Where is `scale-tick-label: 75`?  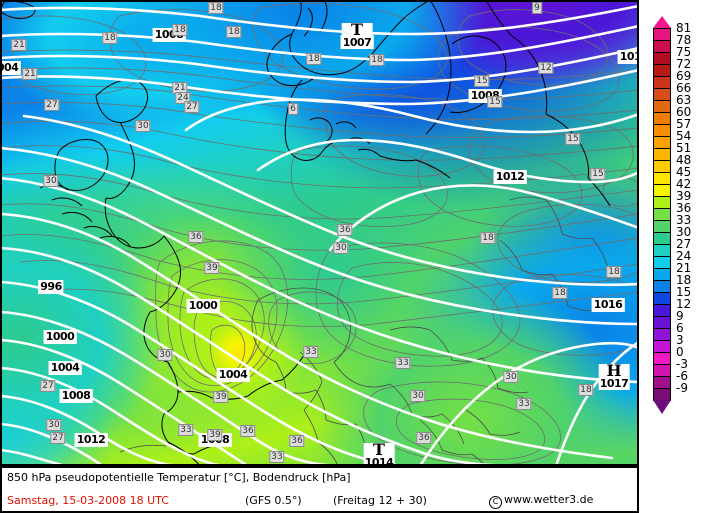 scale-tick-label: 75 is located at coordinates (684, 52).